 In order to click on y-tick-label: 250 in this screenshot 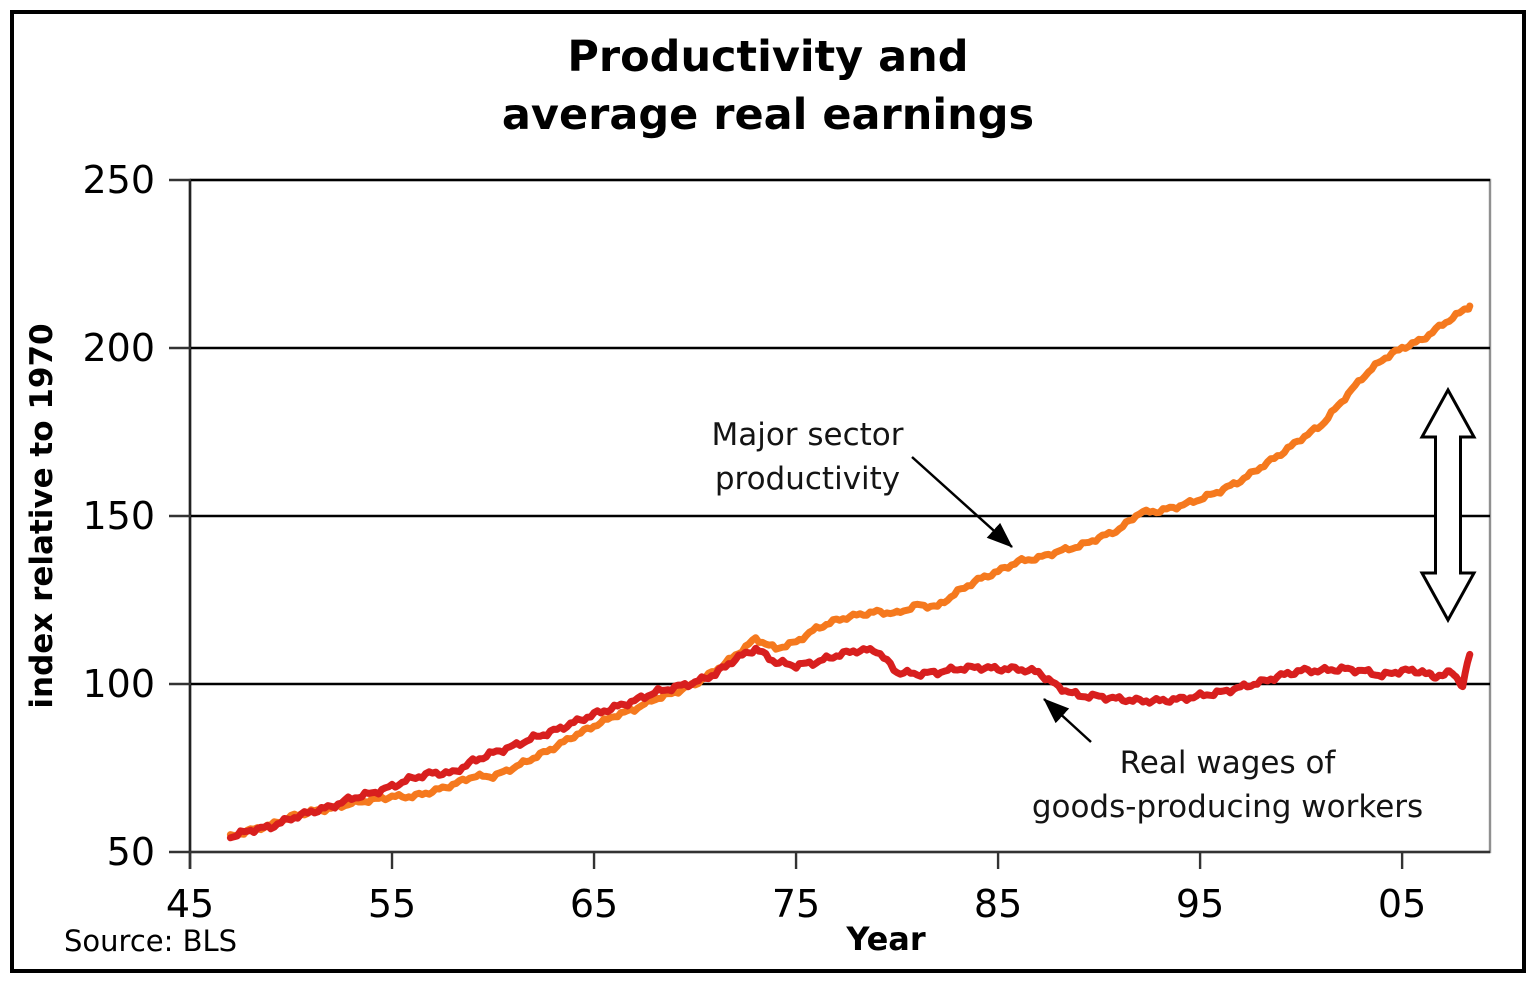, I will do `click(118, 180)`.